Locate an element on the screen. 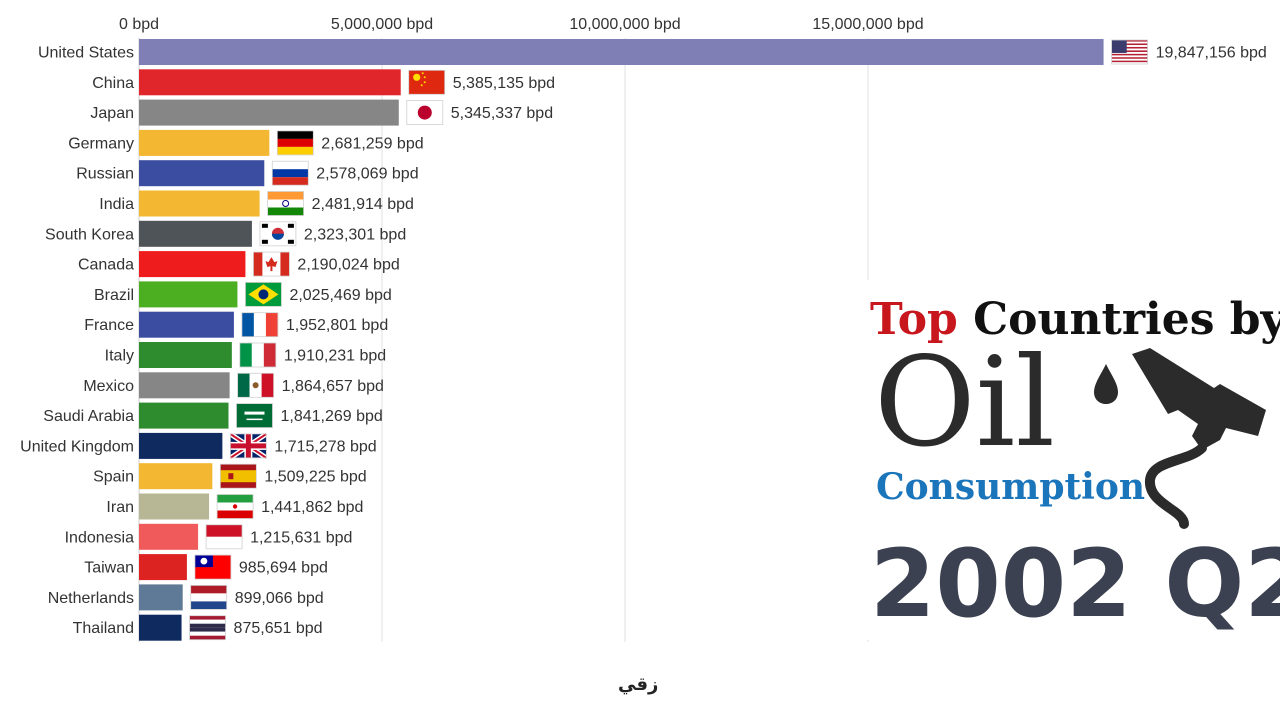 This screenshot has width=1280, height=720. value-label: 899,066 bpd is located at coordinates (279, 598).